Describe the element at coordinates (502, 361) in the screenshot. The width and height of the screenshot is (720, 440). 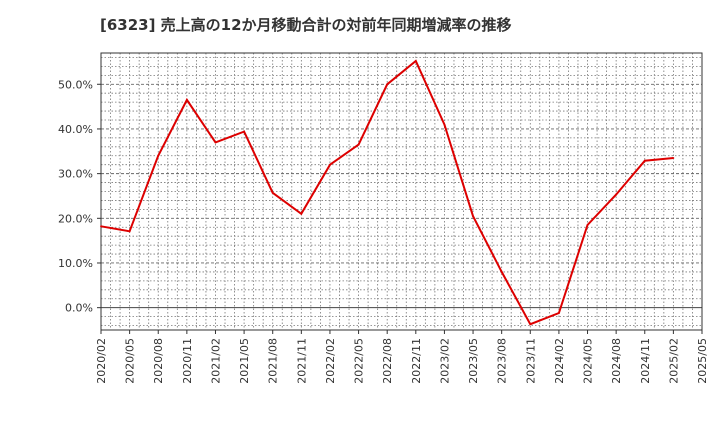
I see `x-tick-label: 2023/08` at that location.